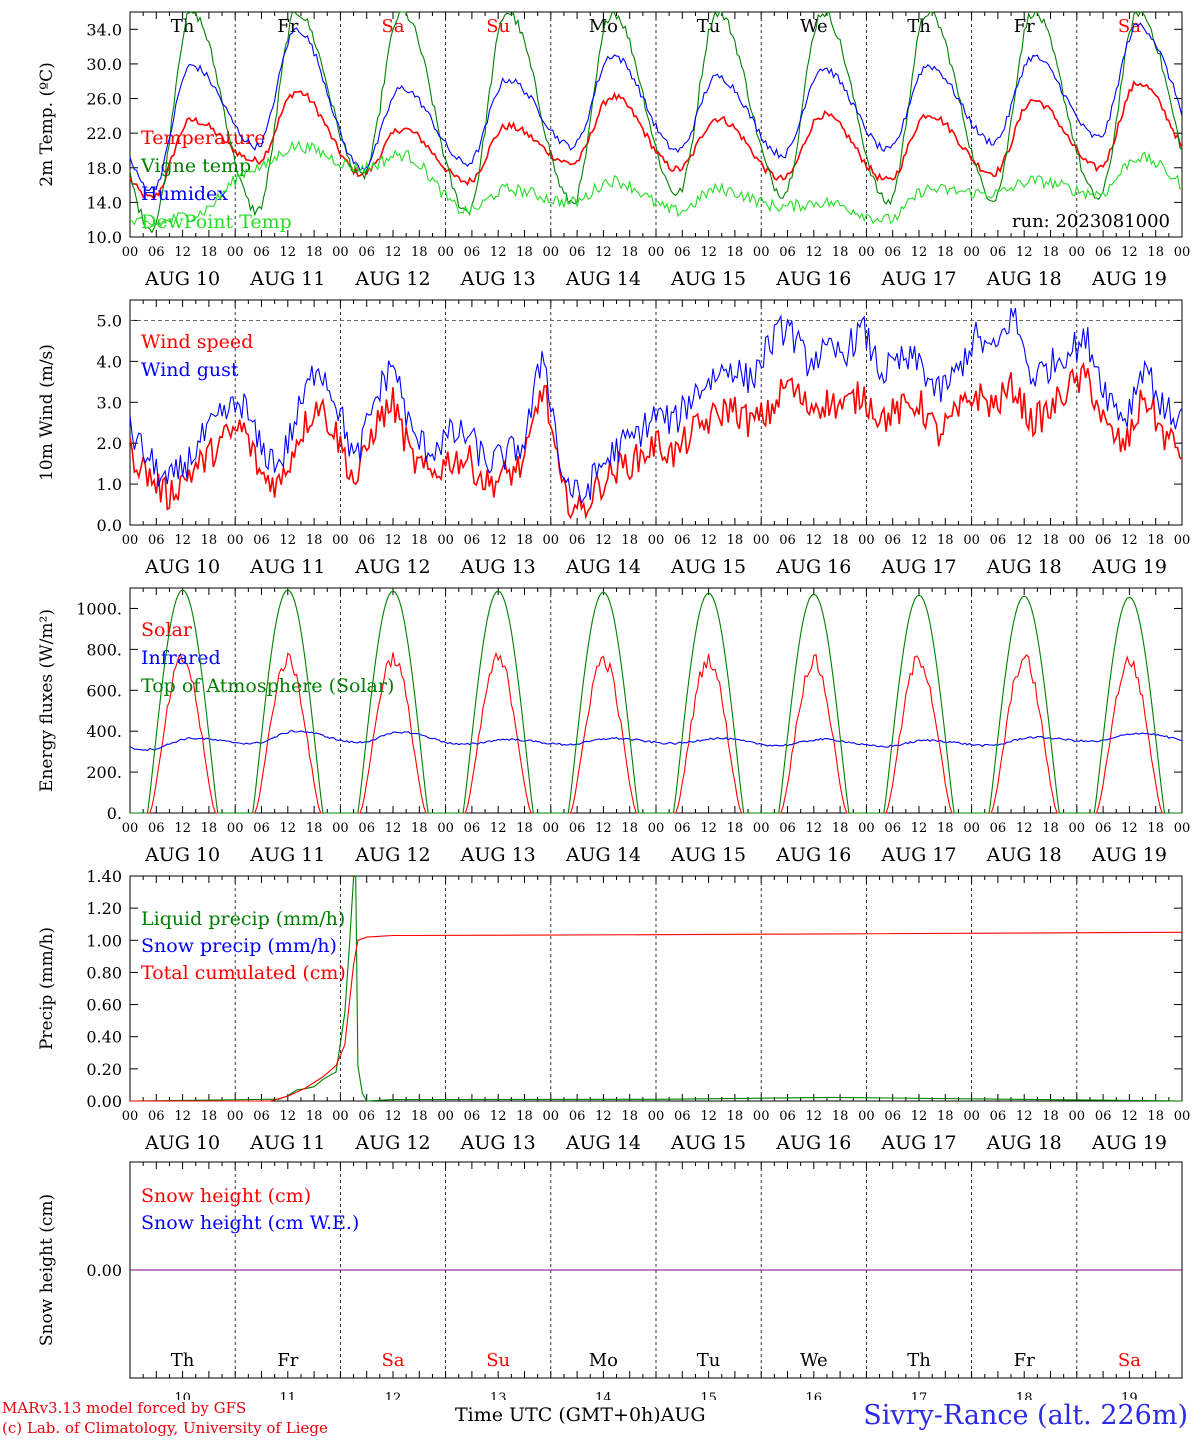 This screenshot has width=1194, height=1440. Describe the element at coordinates (392, 26) in the screenshot. I see `weekday-label: Sa` at that location.